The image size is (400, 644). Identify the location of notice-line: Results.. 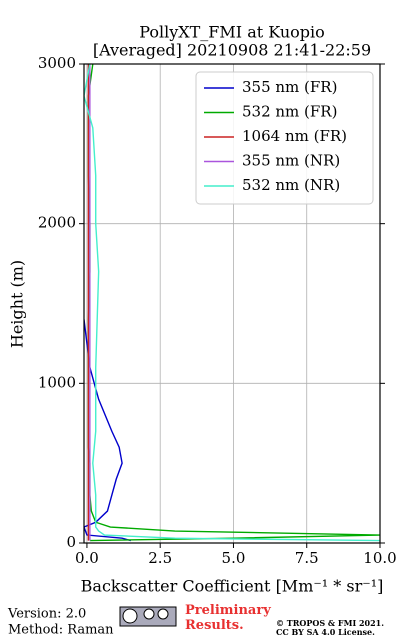
(214, 625).